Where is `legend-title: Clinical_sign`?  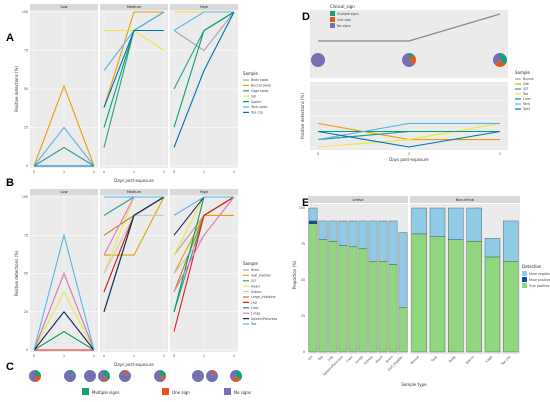
legend-title: Clinical_sign is located at coordinates (342, 6).